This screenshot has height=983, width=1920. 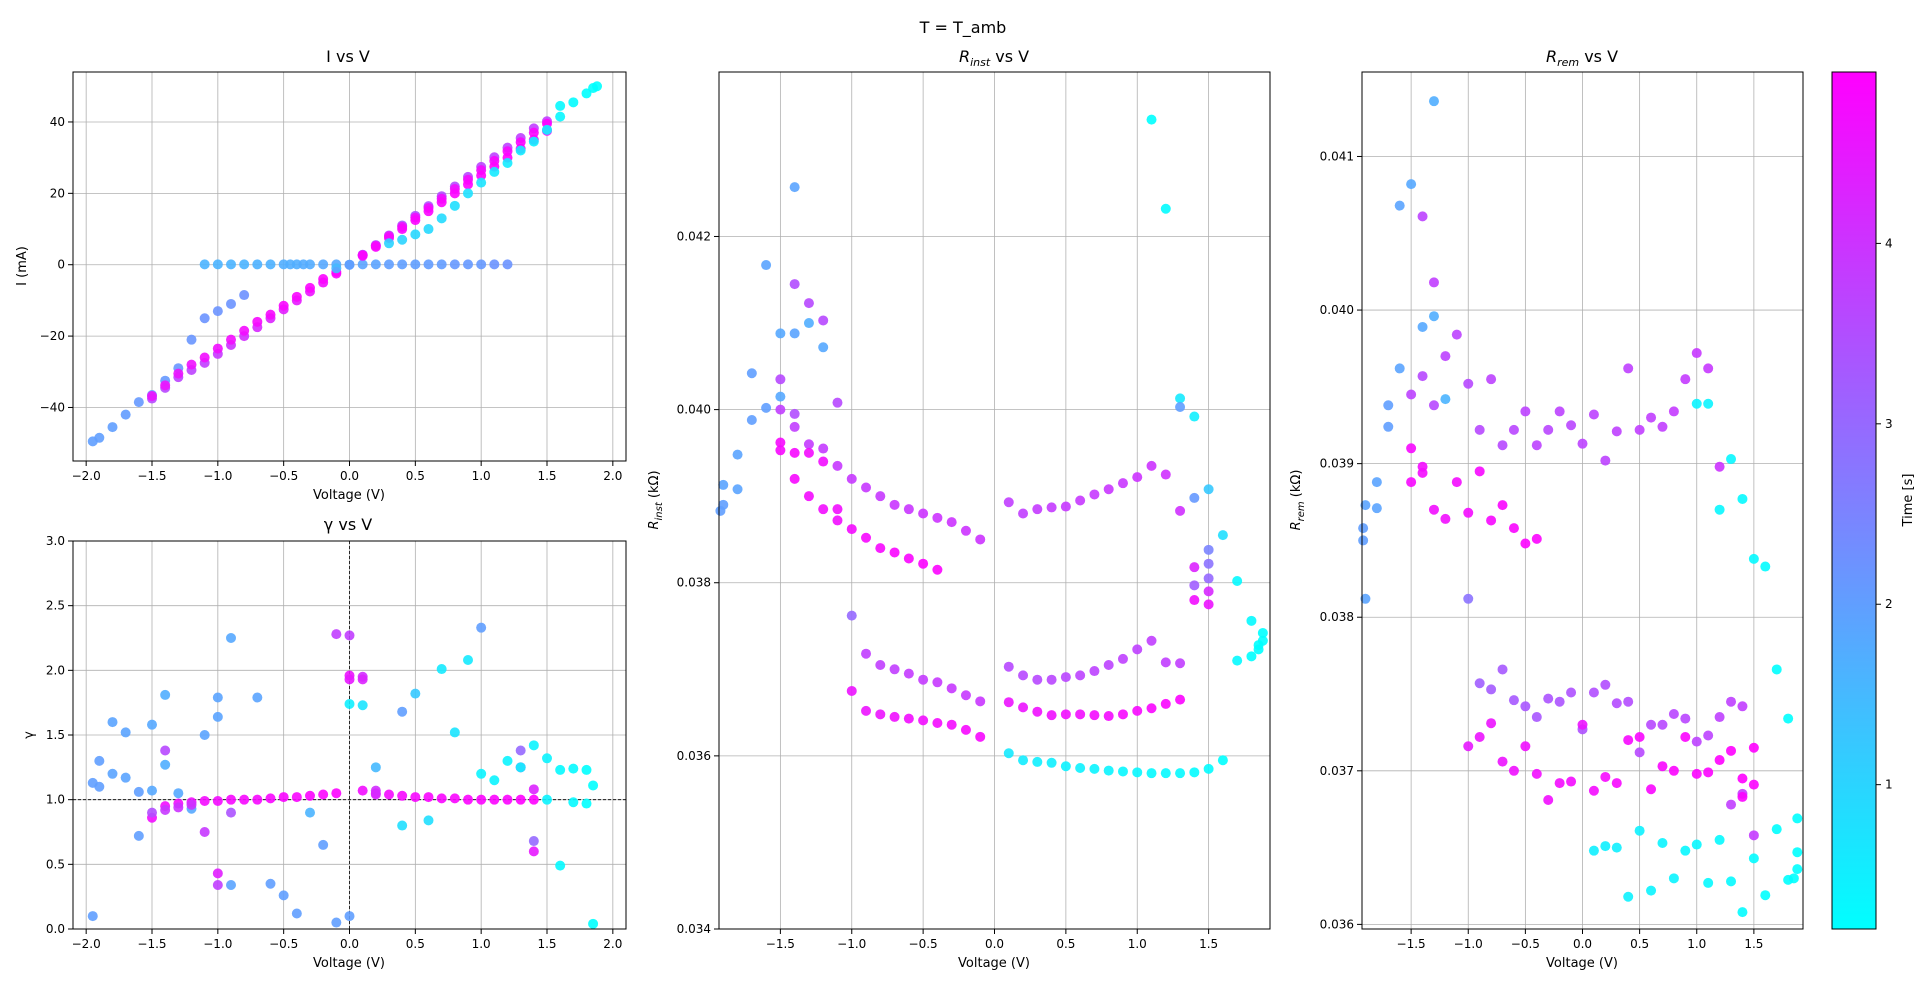 I want to click on rinst-ylabel-sub: inst, so click(x=659, y=510).